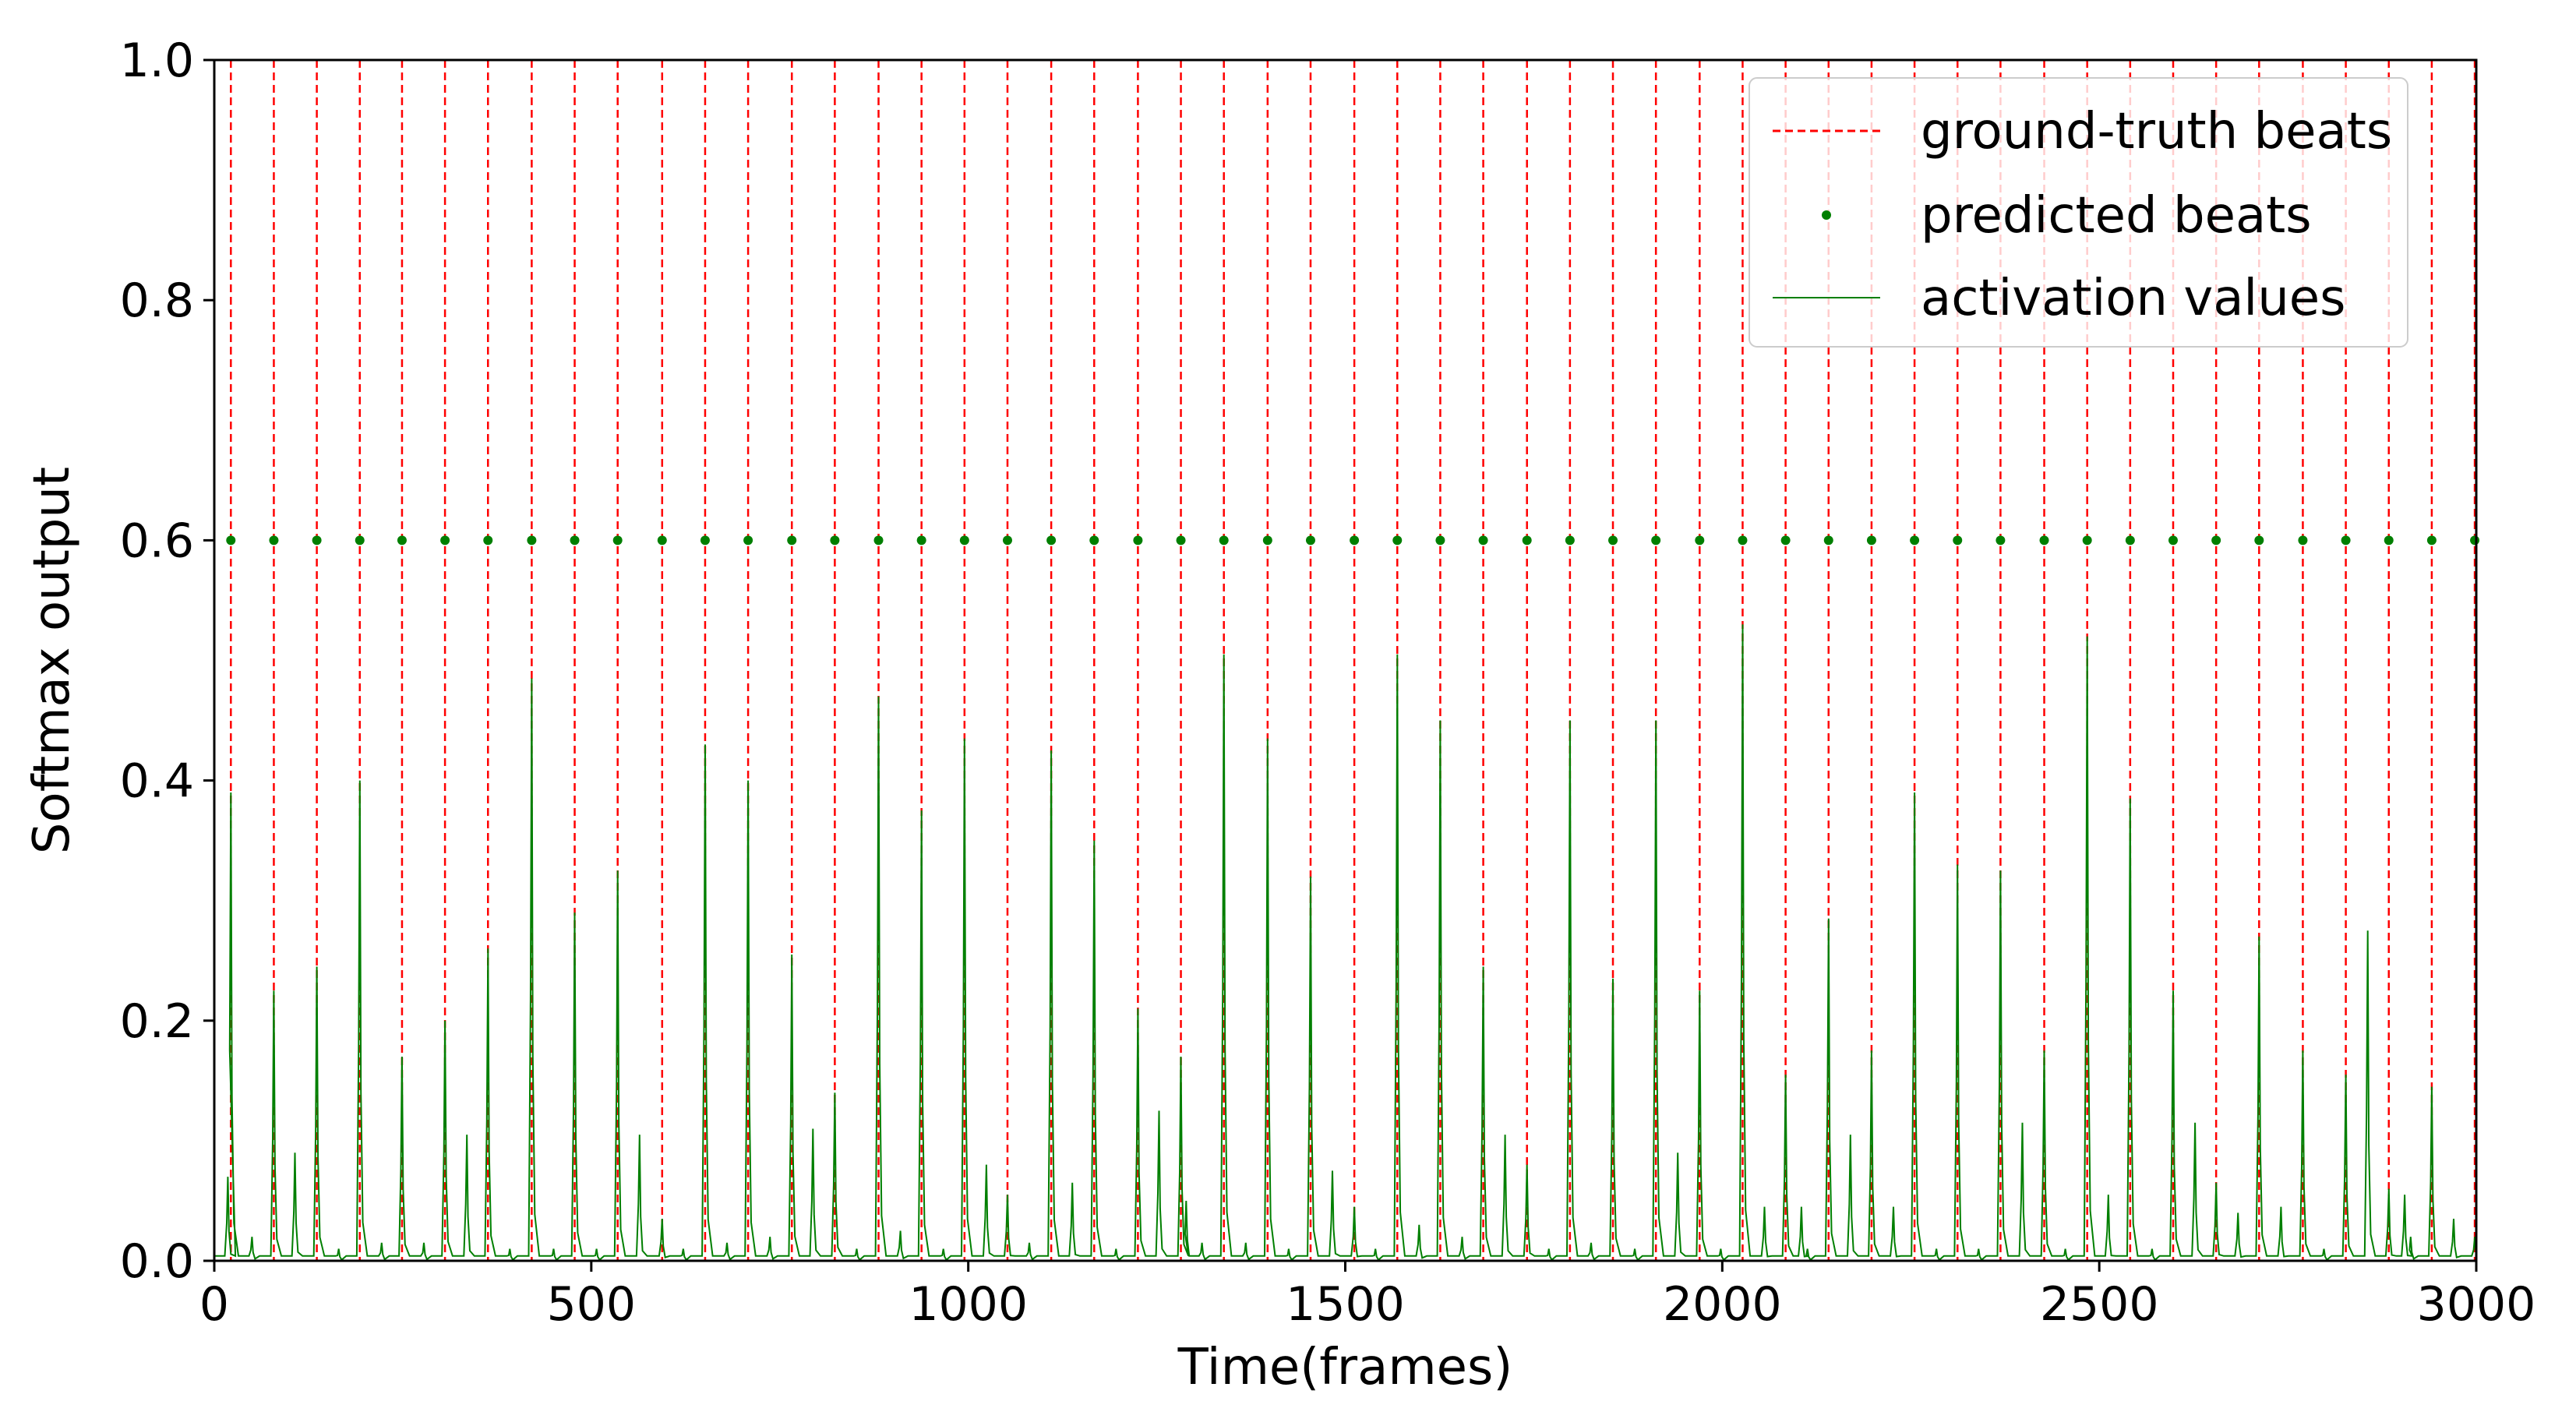 This screenshot has height=1426, width=2576. I want to click on x-tick-label-4: 2000, so click(1722, 1304).